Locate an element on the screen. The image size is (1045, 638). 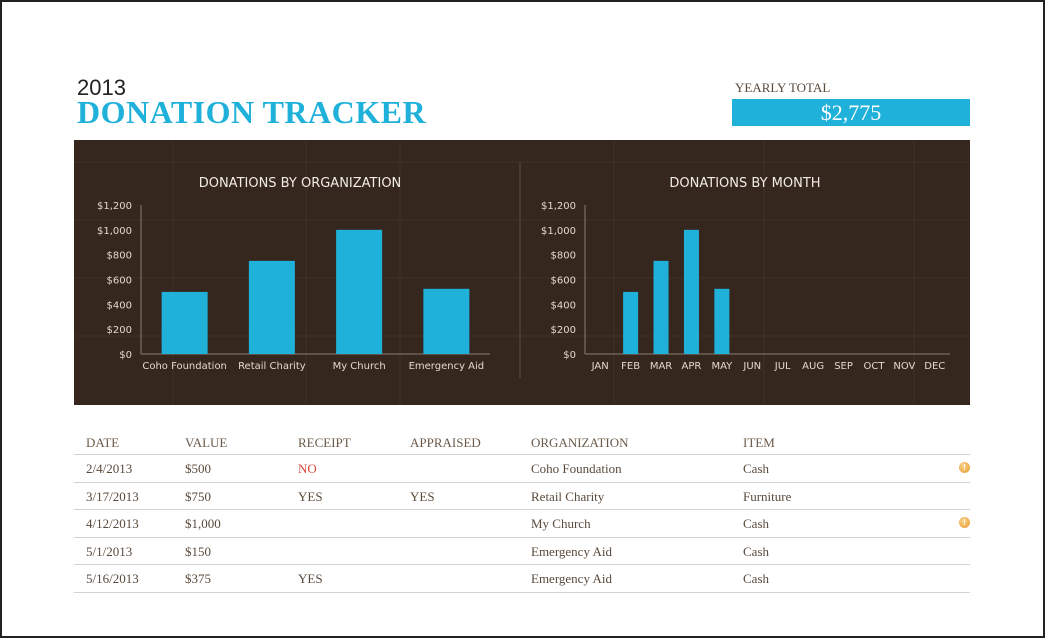
column-header: APPRAISED is located at coordinates (445, 442).